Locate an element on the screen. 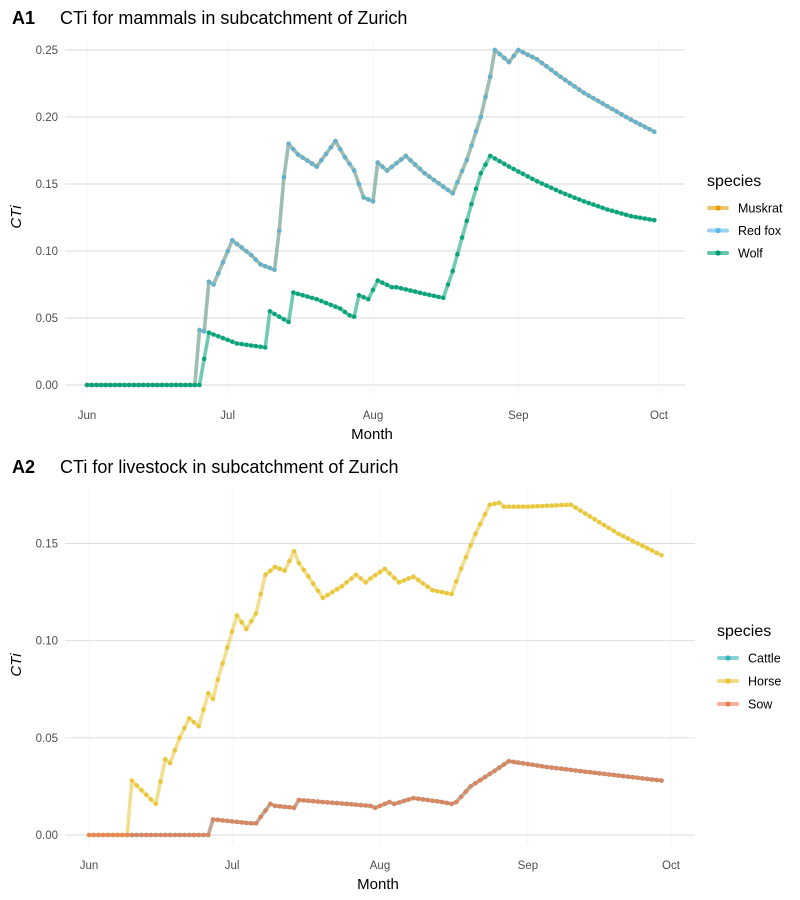 The height and width of the screenshot is (900, 800). legend-title-a1: species is located at coordinates (734, 181).